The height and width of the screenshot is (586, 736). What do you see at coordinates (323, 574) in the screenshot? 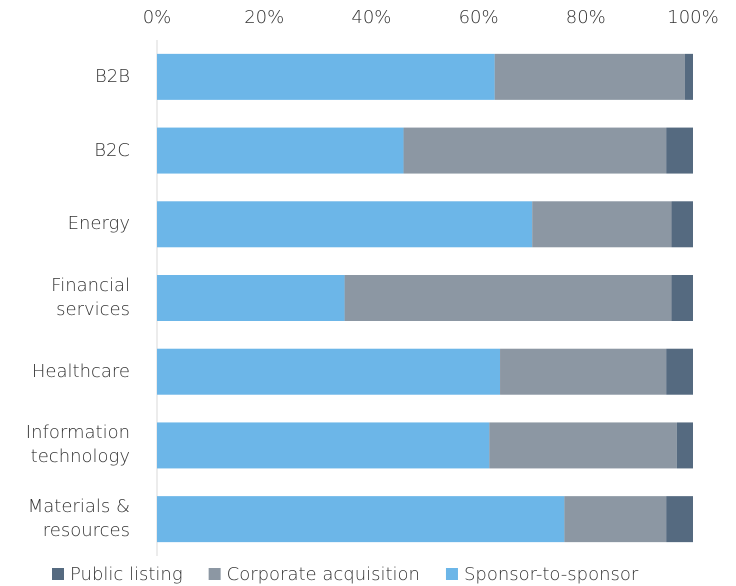
I see `legend-label: Corporate acquisition` at bounding box center [323, 574].